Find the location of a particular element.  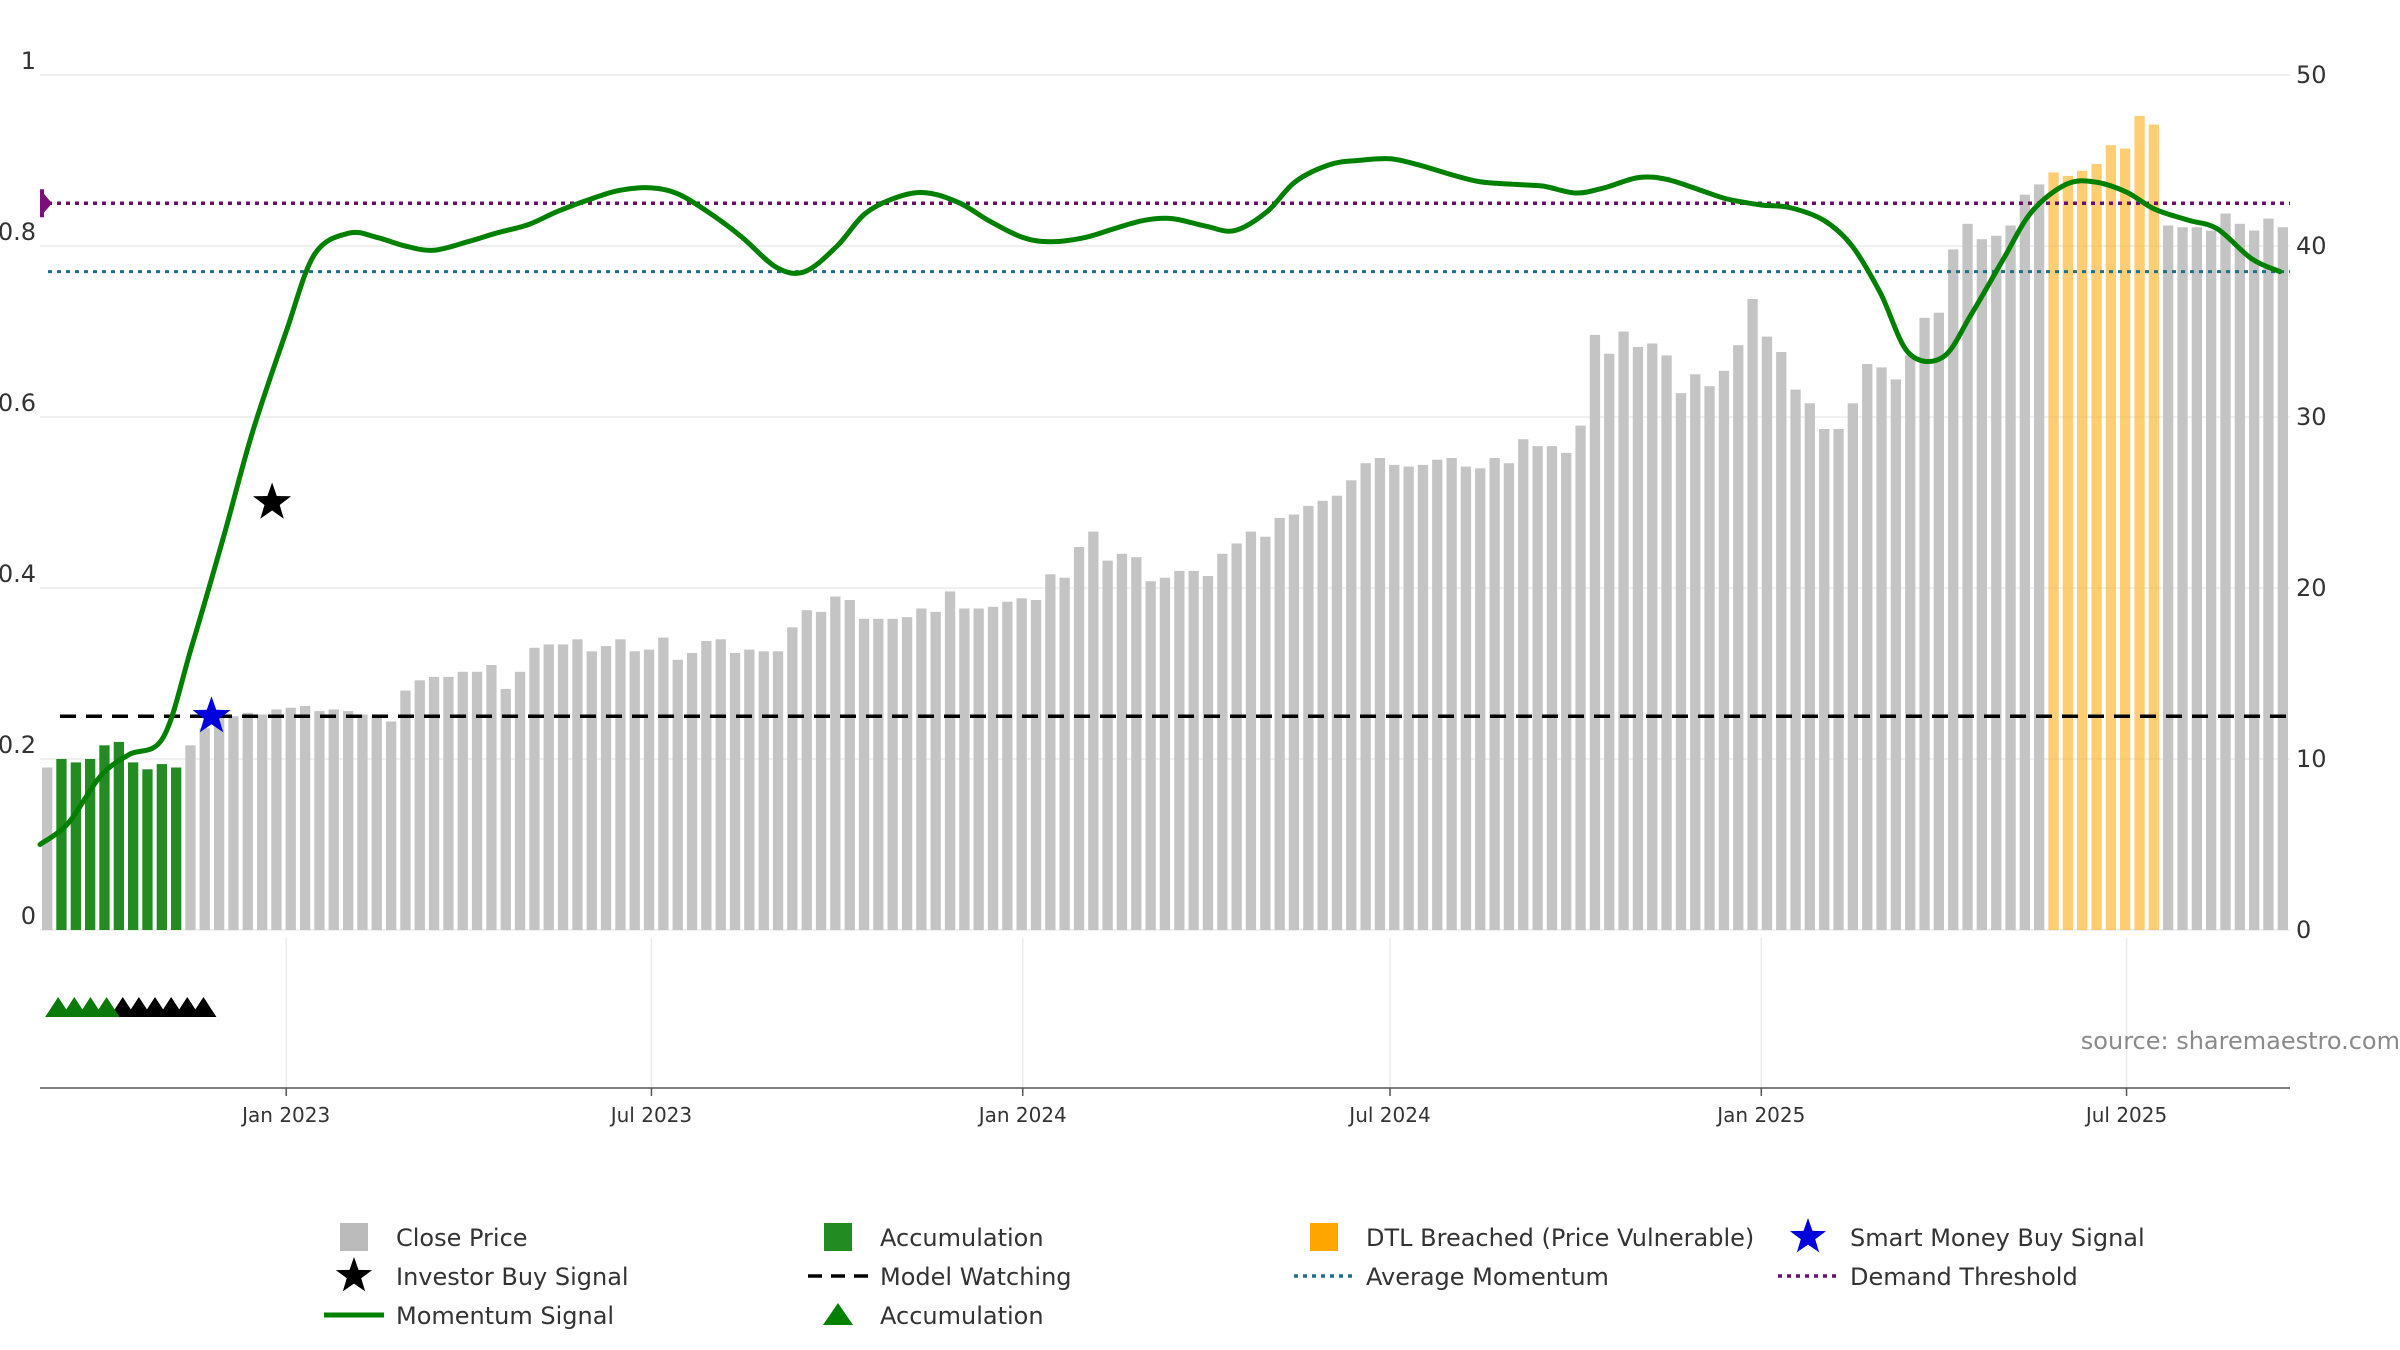

y-left-tick-label: 0.6 is located at coordinates (18, 403).